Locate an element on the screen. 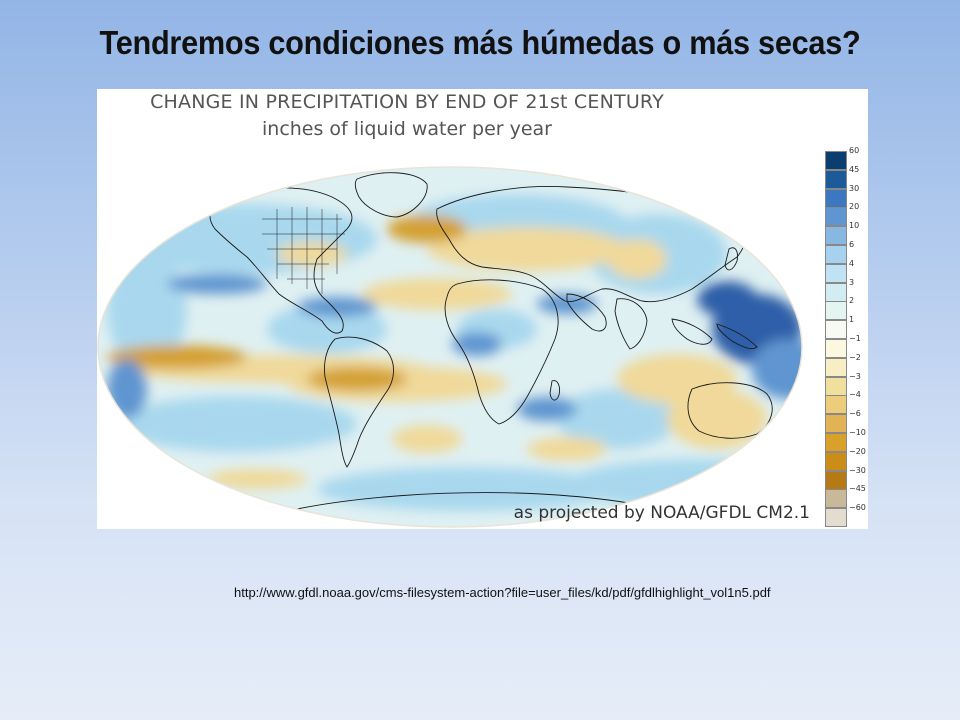 This screenshot has height=720, width=960. legend-label: 10 is located at coordinates (854, 226).